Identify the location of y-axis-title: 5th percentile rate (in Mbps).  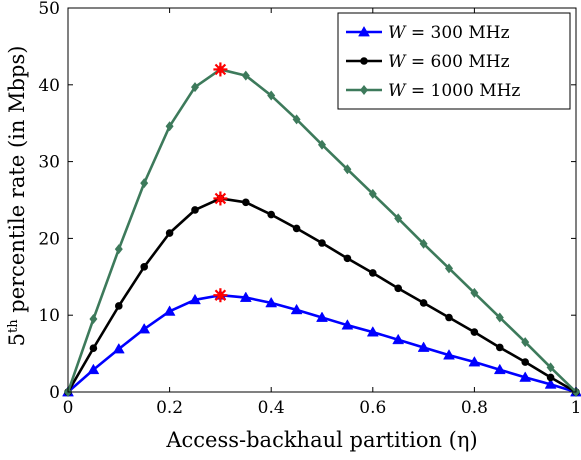
(17, 196).